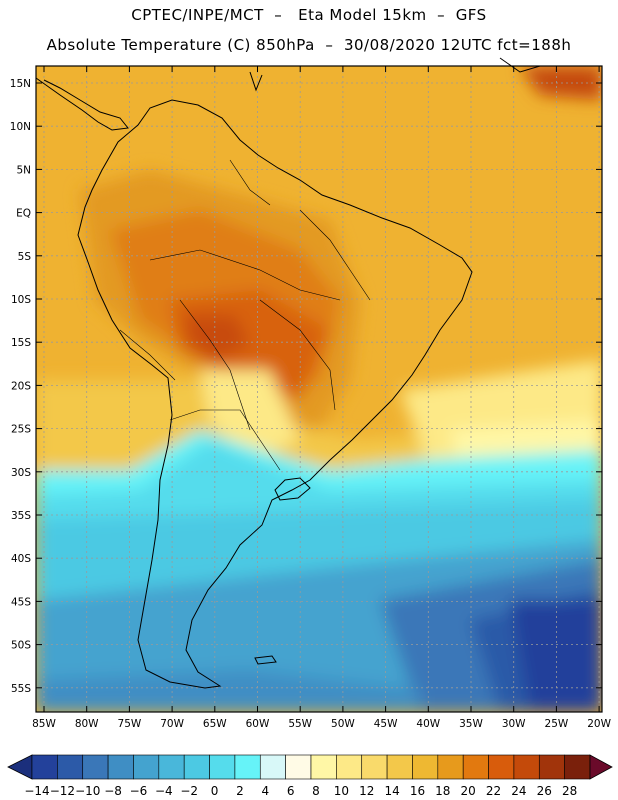  Describe the element at coordinates (341, 791) in the screenshot. I see `colorbar-label: 10` at that location.